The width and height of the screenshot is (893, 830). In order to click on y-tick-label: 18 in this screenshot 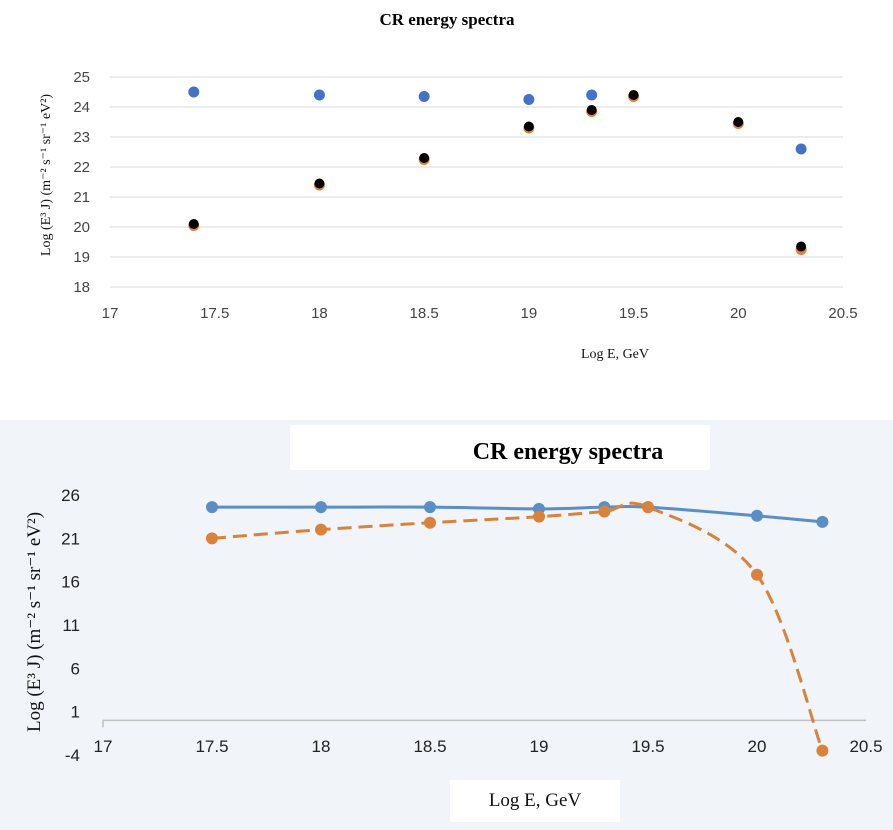, I will do `click(81, 287)`.